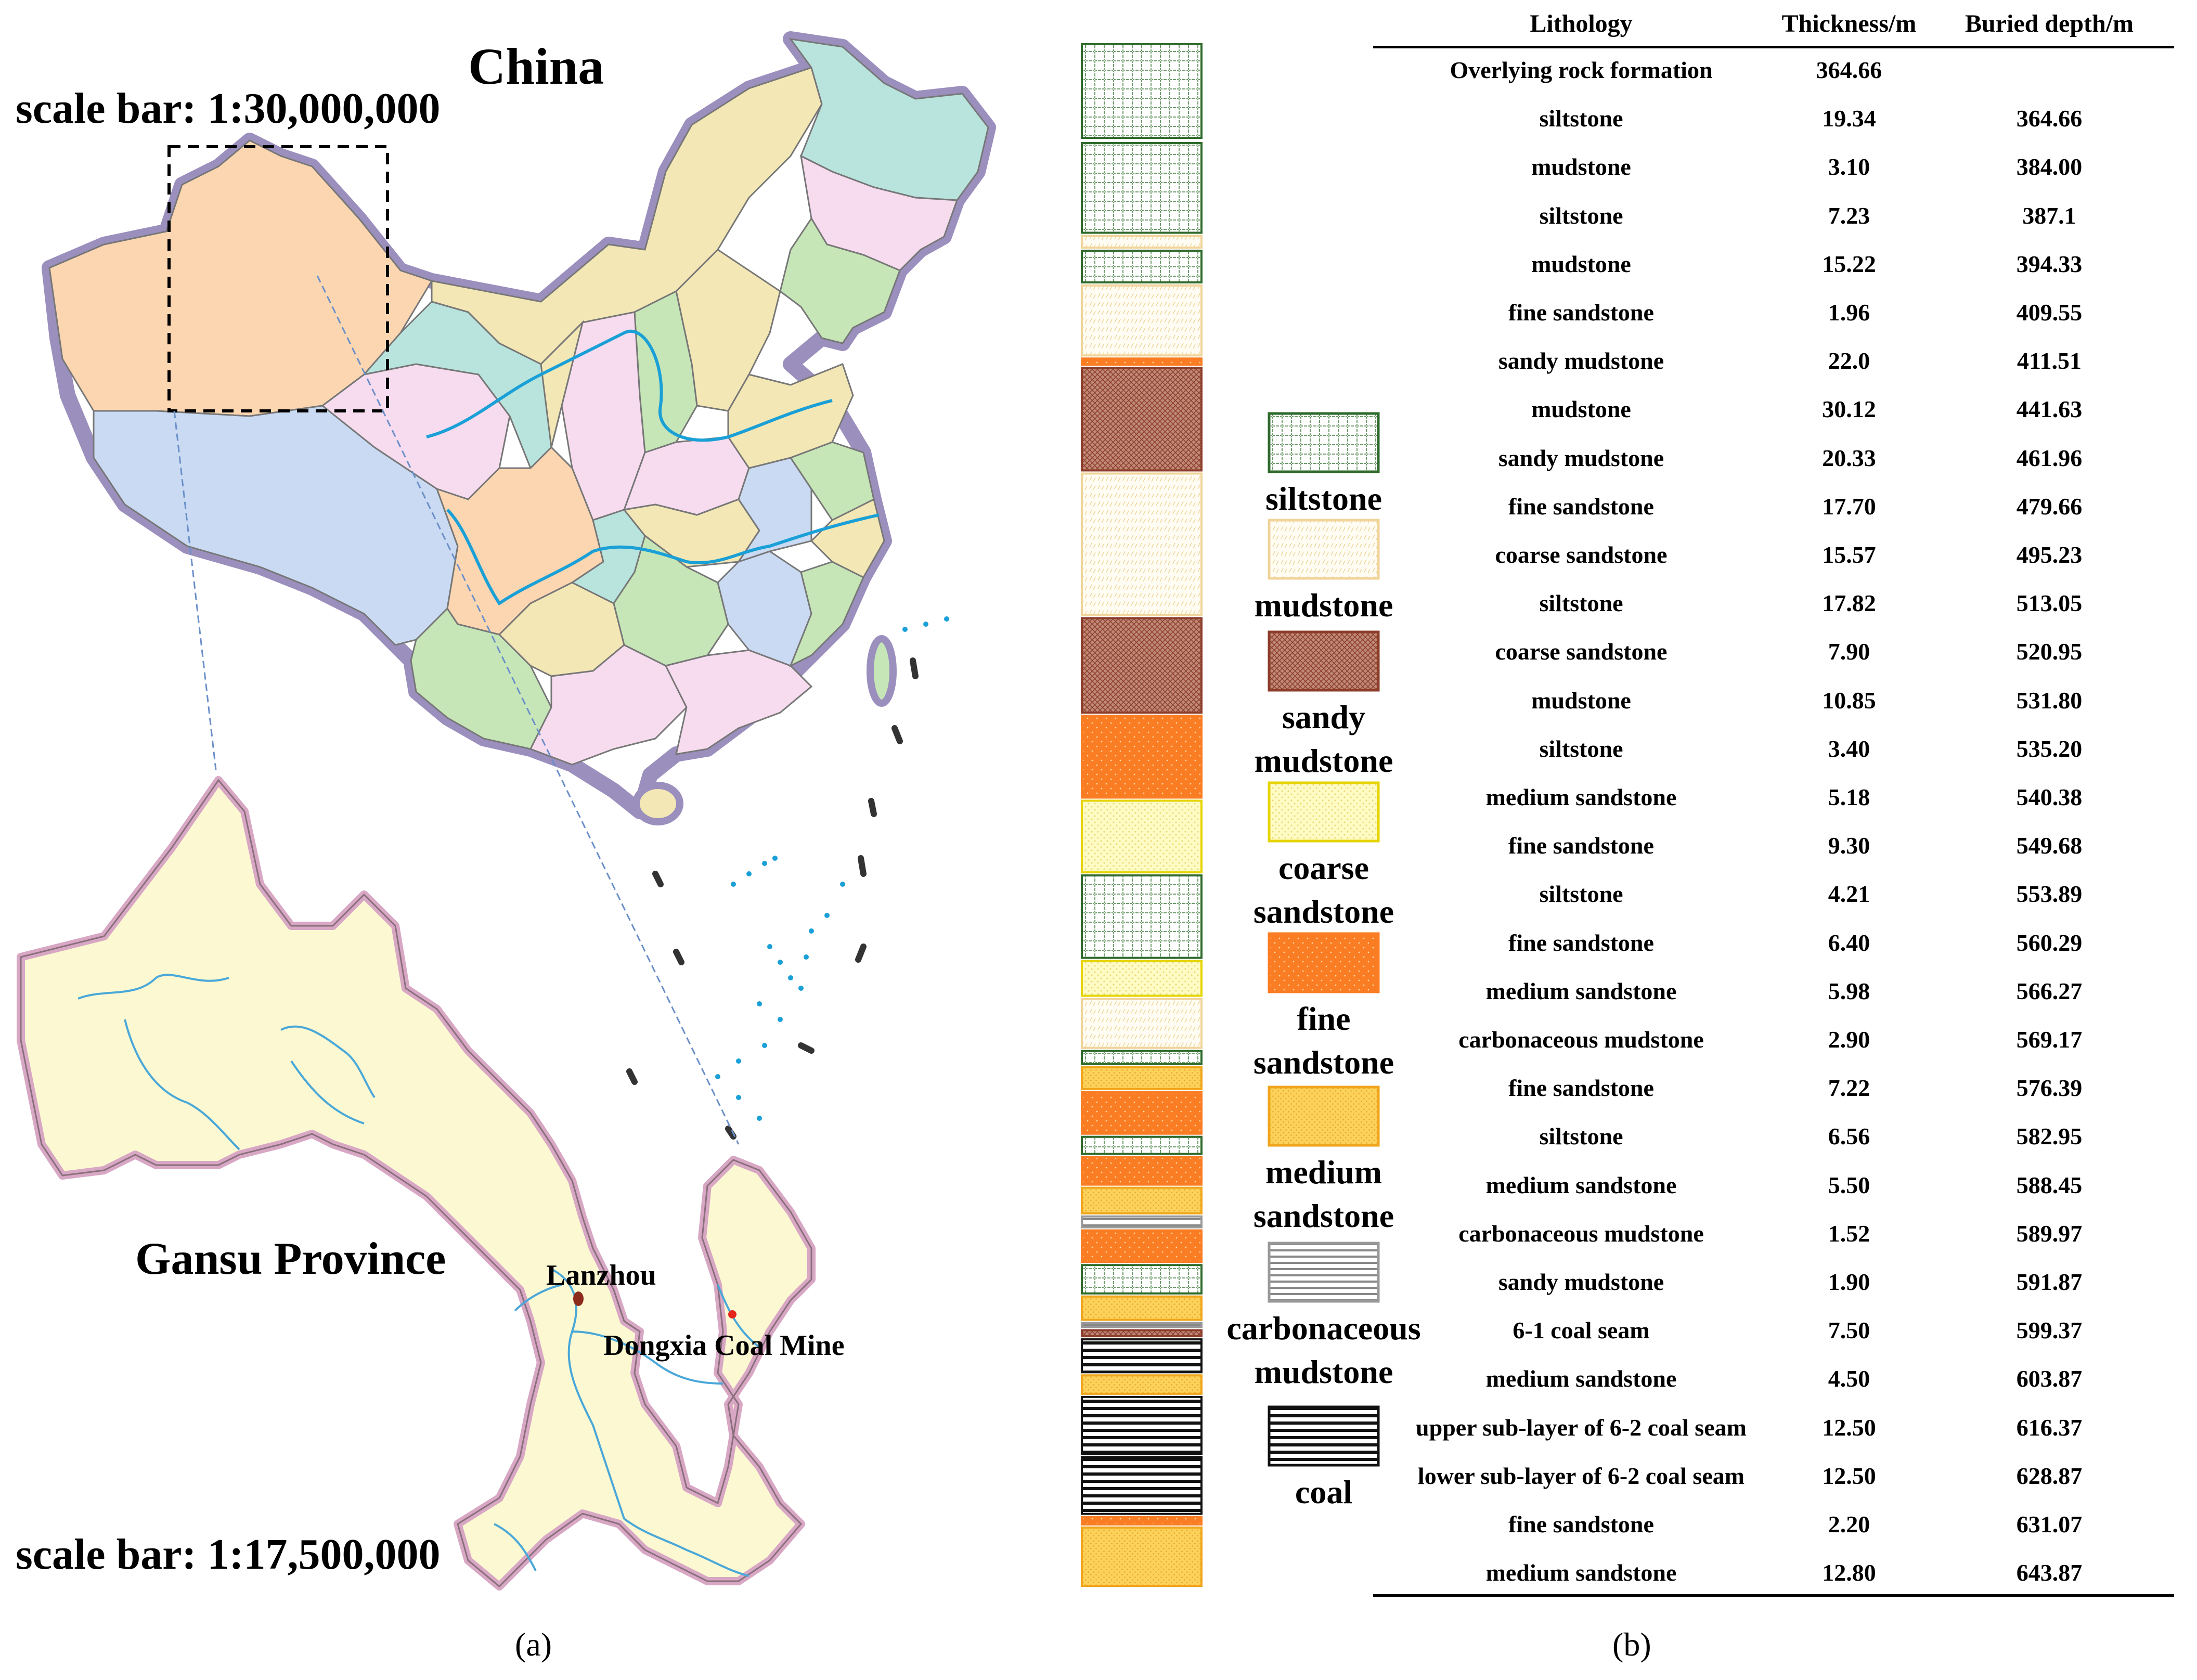 The image size is (2197, 1680). Describe the element at coordinates (1849, 1088) in the screenshot. I see `table-cell-thickness: 7.22` at that location.